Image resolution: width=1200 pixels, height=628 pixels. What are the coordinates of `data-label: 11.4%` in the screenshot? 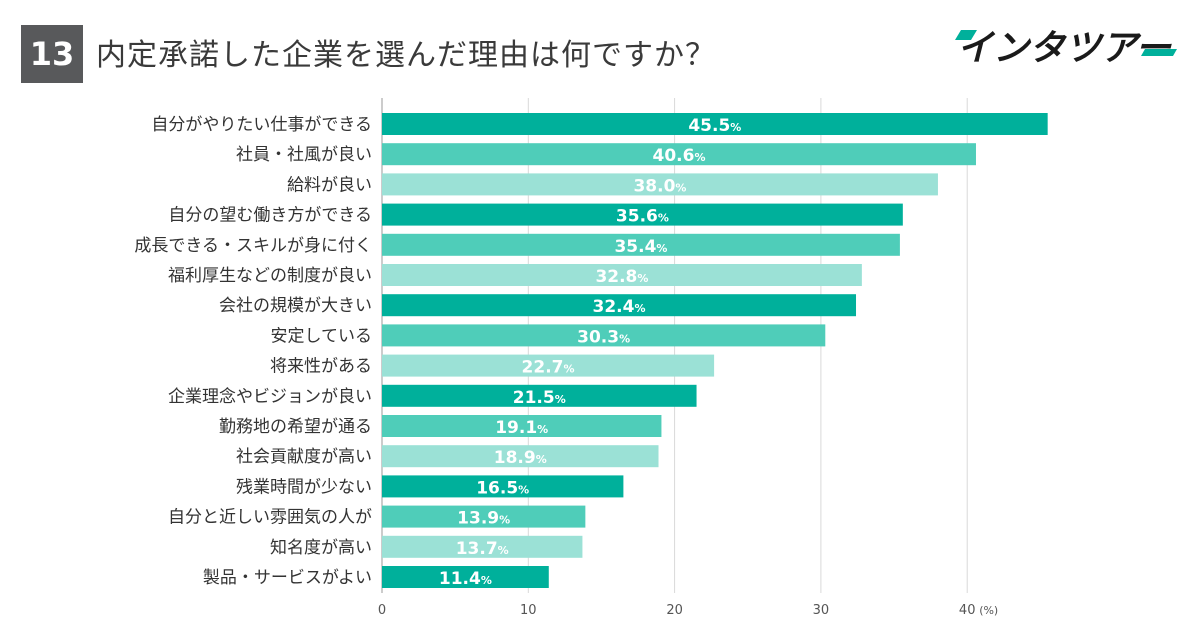 It's located at (465, 579).